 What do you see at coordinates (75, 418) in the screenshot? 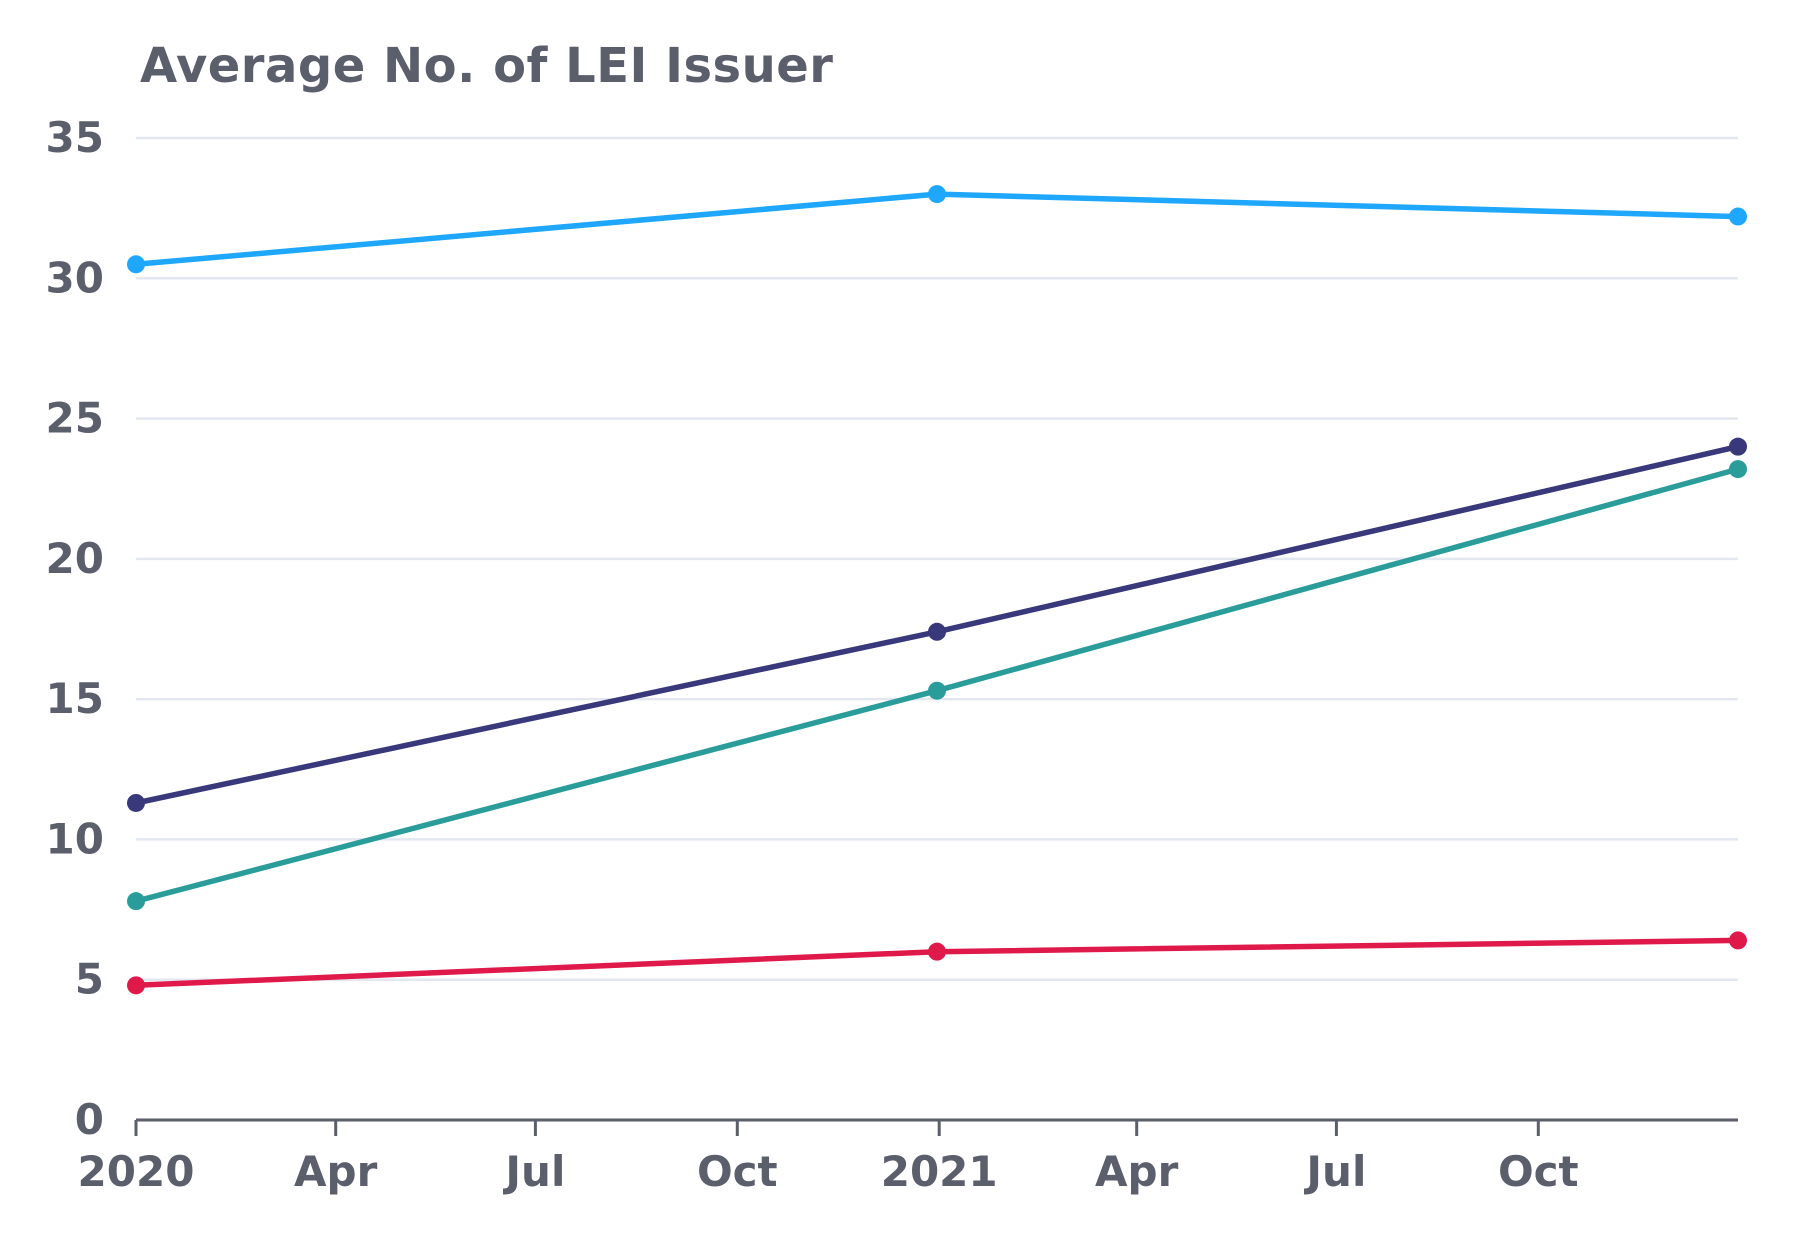
I see `y-tick-label: 25` at bounding box center [75, 418].